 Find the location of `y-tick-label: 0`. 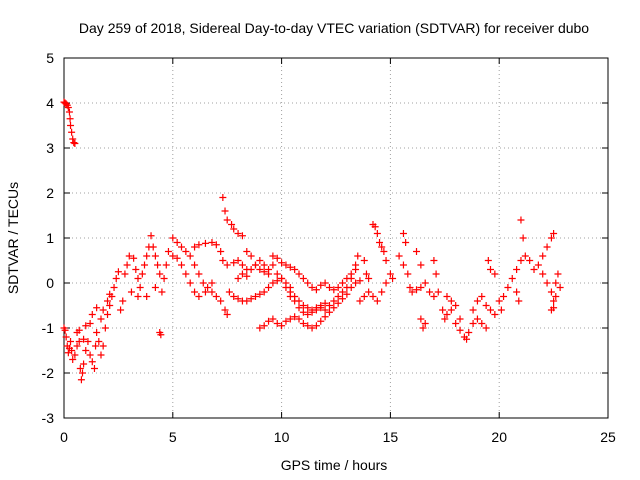

y-tick-label: 0 is located at coordinates (50, 283).